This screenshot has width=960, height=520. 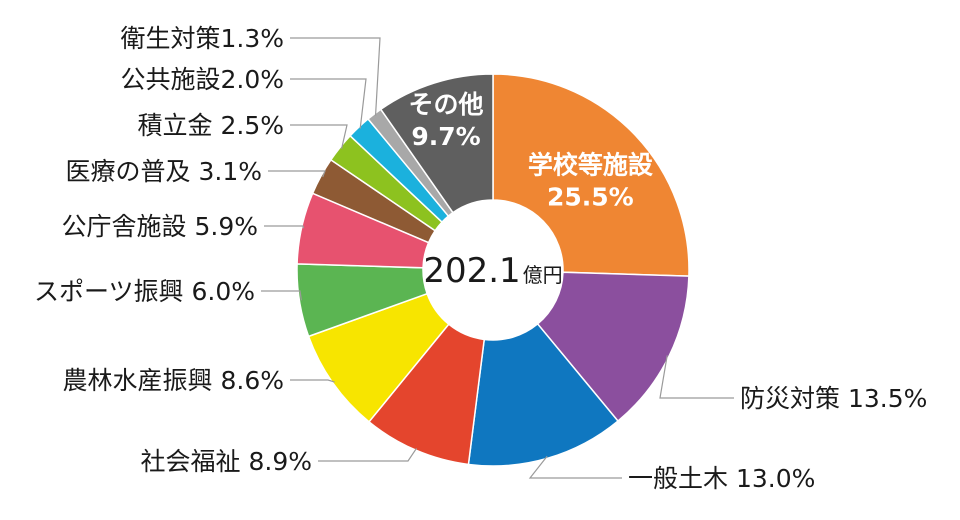 I want to click on callout-label-7: 農林水産振興 8.6%, so click(x=173, y=380).